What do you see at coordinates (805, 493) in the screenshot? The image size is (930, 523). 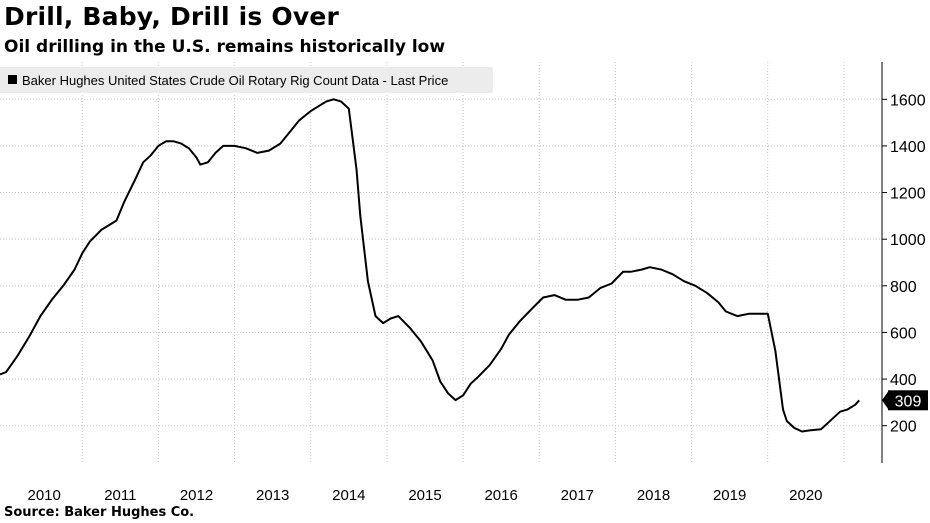 I see `x-tick-label: 2020` at bounding box center [805, 493].